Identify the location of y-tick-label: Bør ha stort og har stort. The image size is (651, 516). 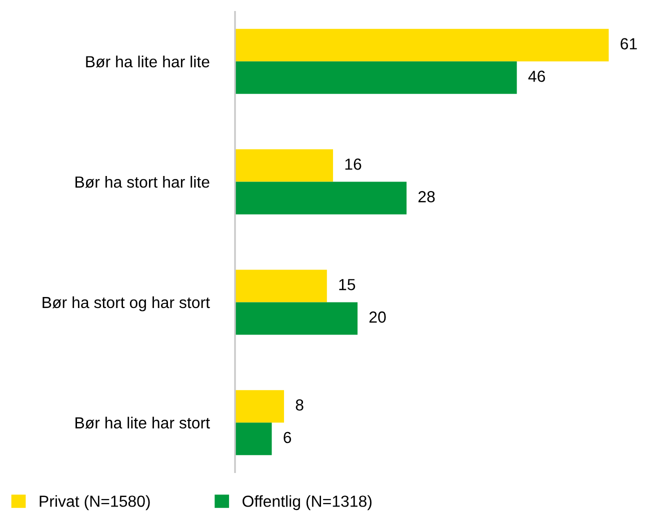
(126, 304).